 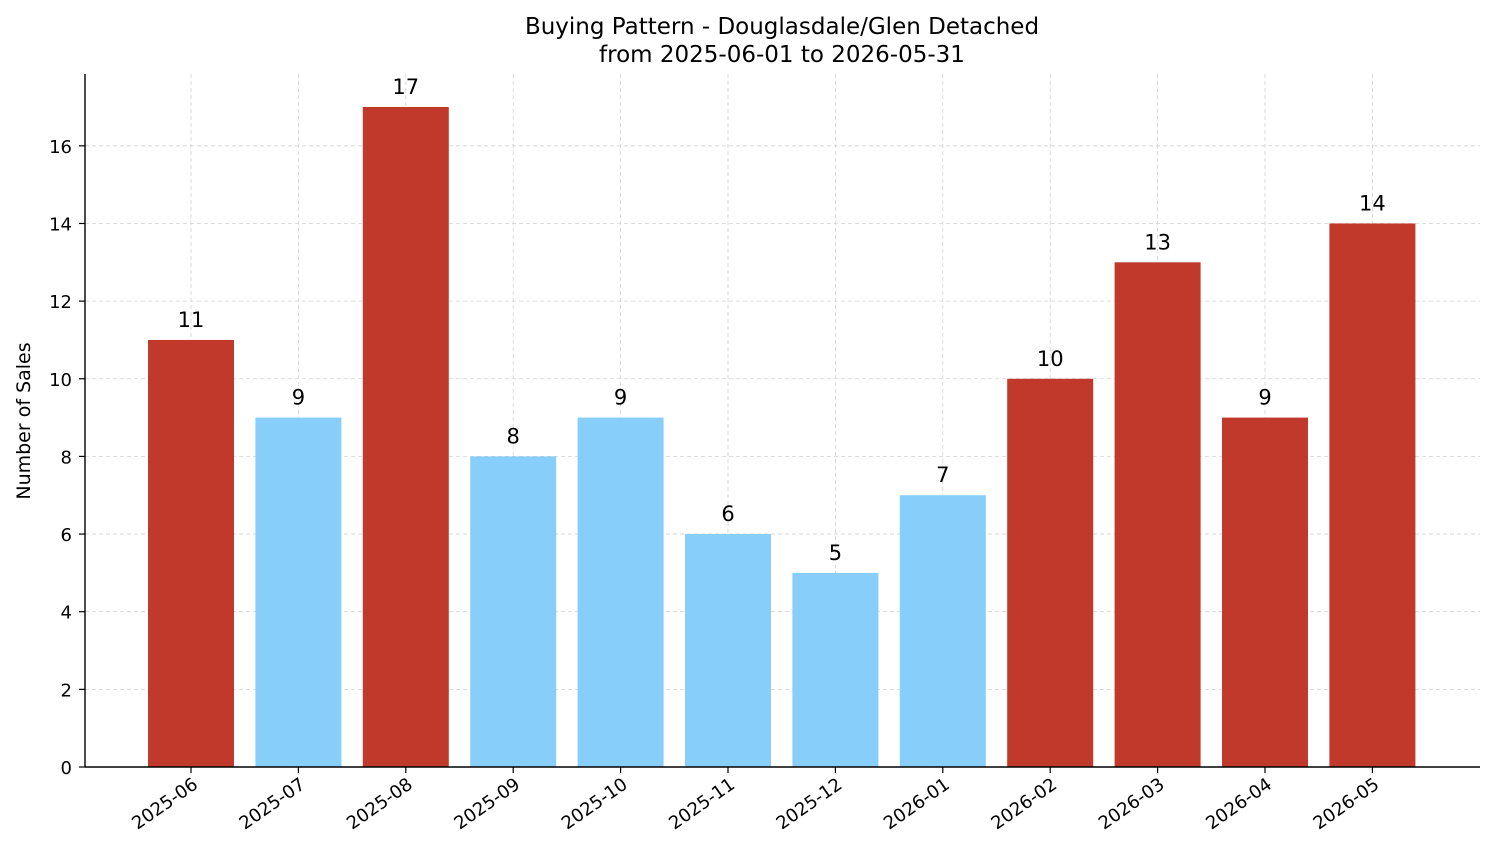 What do you see at coordinates (60, 380) in the screenshot?
I see `y-tick-label: 10` at bounding box center [60, 380].